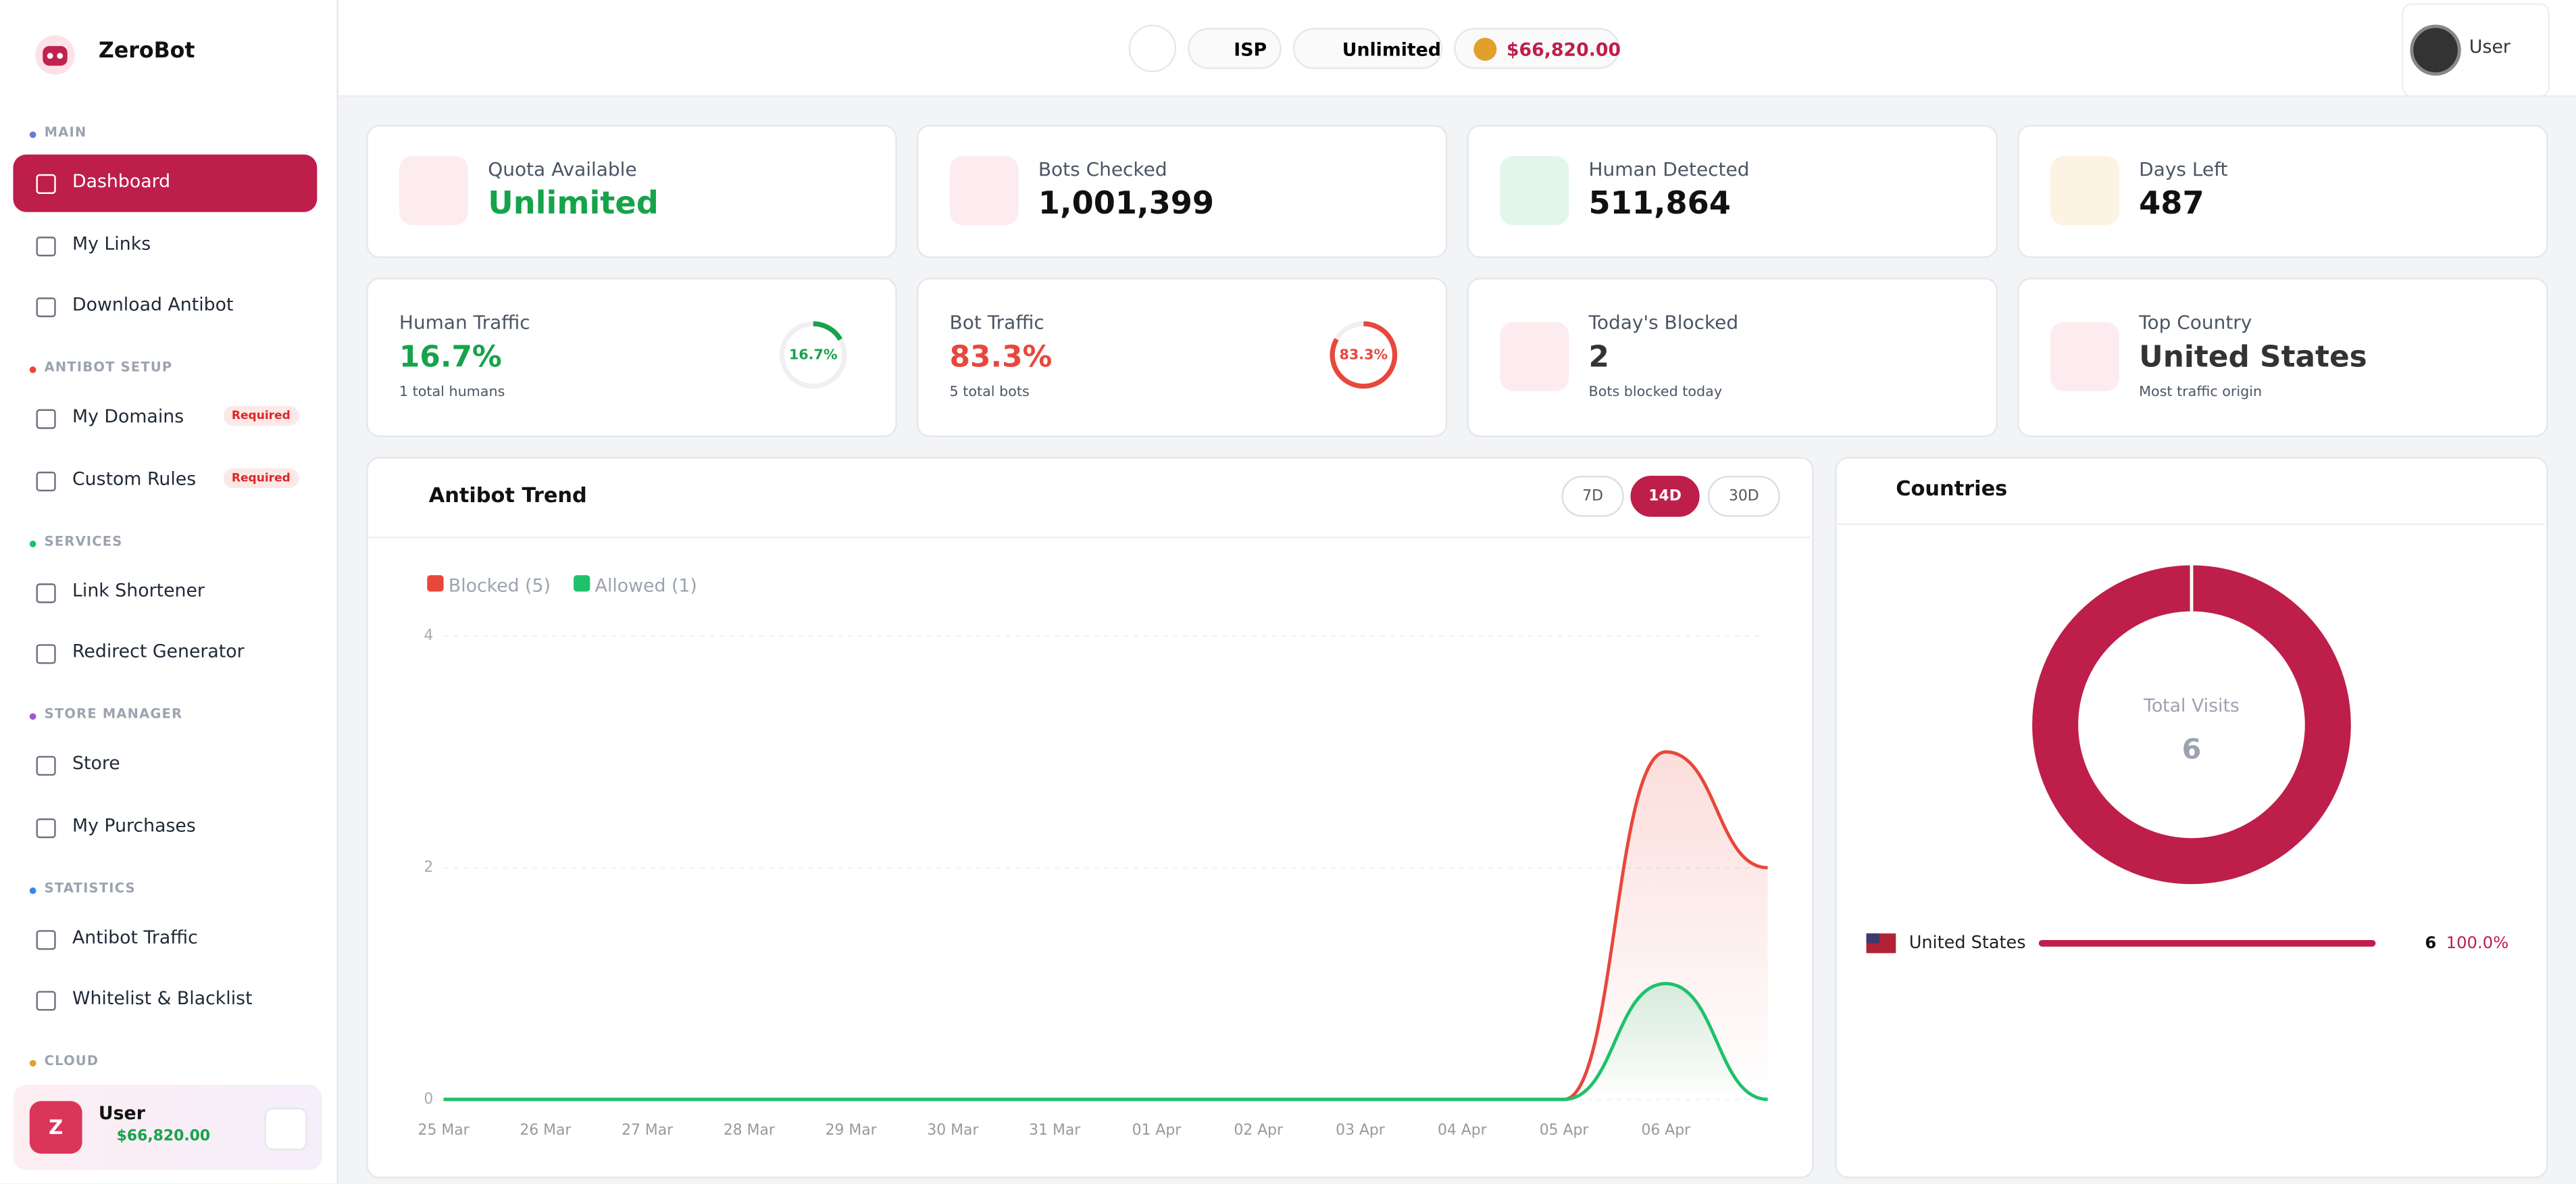  Describe the element at coordinates (121, 181) in the screenshot. I see `nav-item: Dashboard` at that location.